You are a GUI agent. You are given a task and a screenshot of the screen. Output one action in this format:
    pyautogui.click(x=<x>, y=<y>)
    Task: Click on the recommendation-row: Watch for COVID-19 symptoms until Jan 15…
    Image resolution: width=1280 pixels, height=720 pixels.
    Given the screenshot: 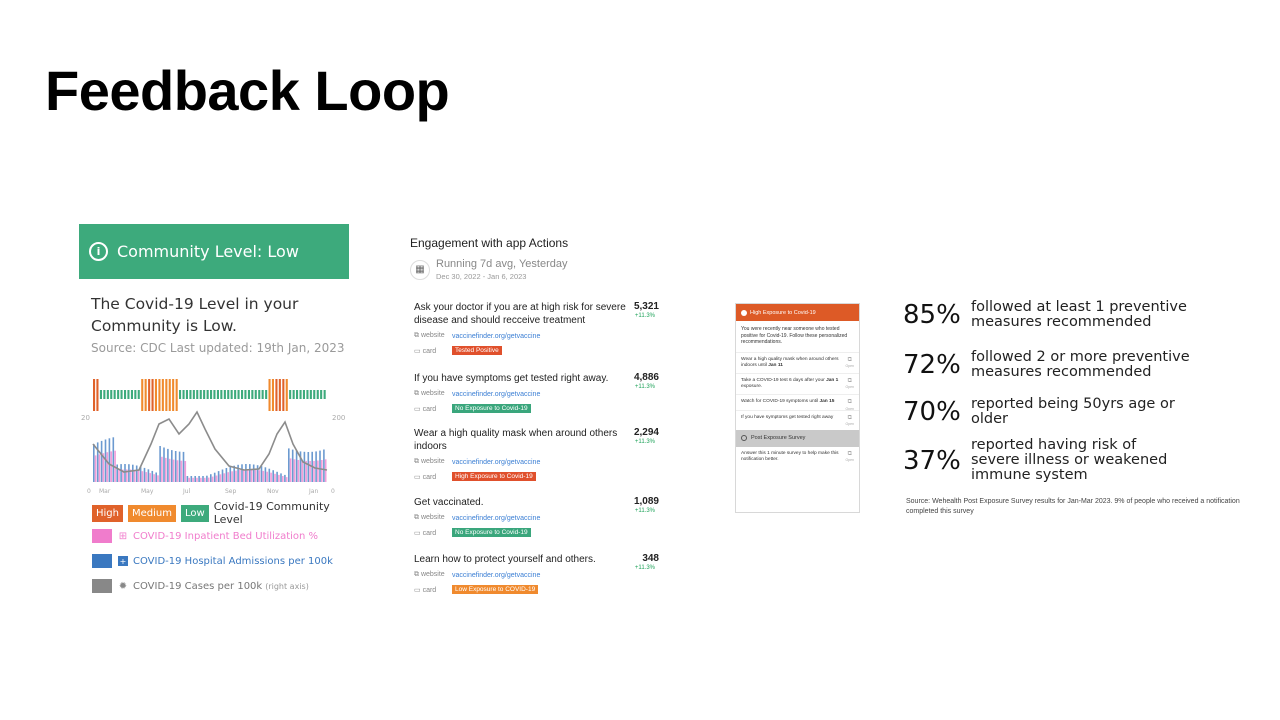 What is the action you would take?
    pyautogui.click(x=797, y=402)
    